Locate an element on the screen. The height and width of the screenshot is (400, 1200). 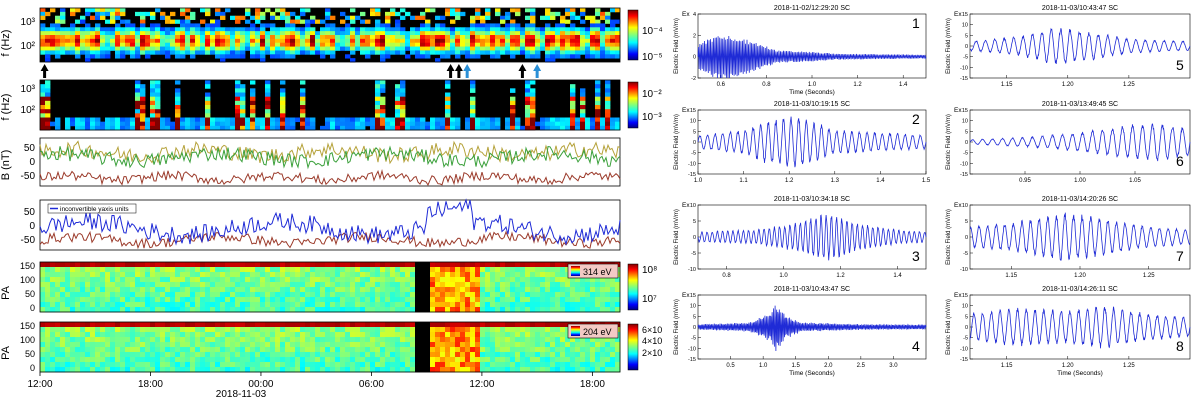
pa-204-colorbar-tick: 4×10 is located at coordinates (652, 341).